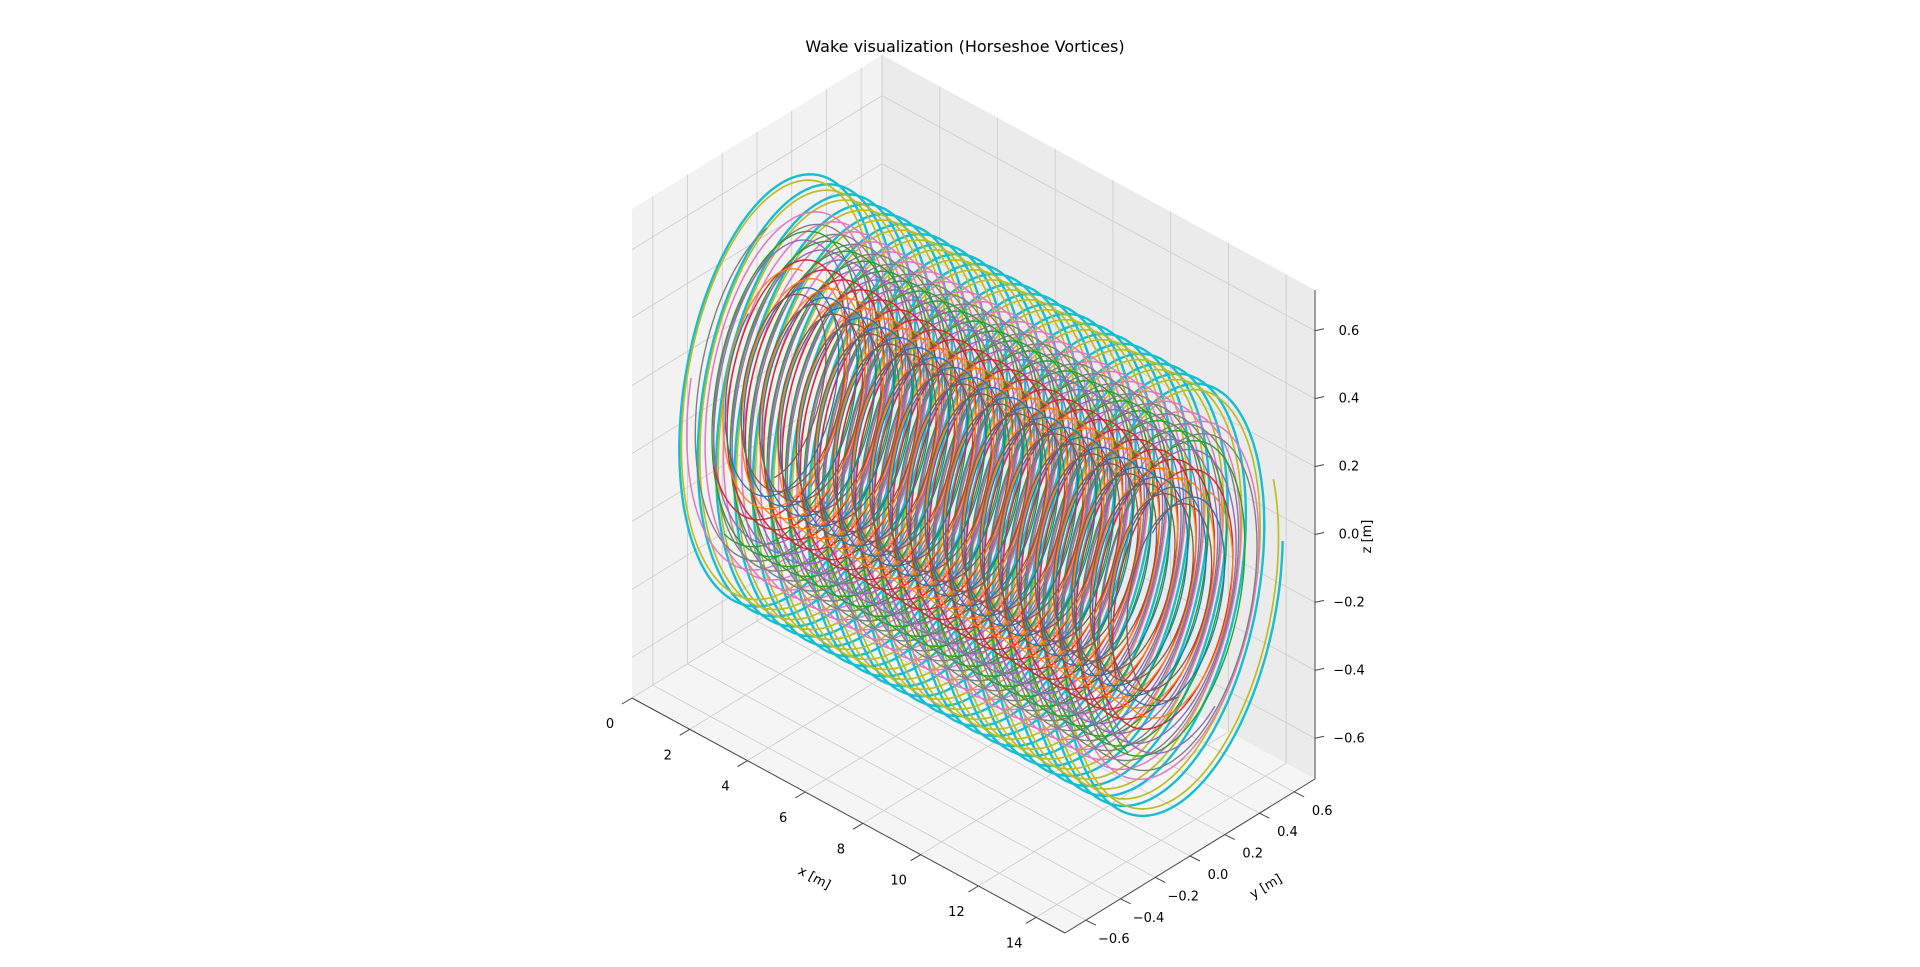 The height and width of the screenshot is (967, 1920). Describe the element at coordinates (1149, 918) in the screenshot. I see `y-tick-label: −0.4` at that location.